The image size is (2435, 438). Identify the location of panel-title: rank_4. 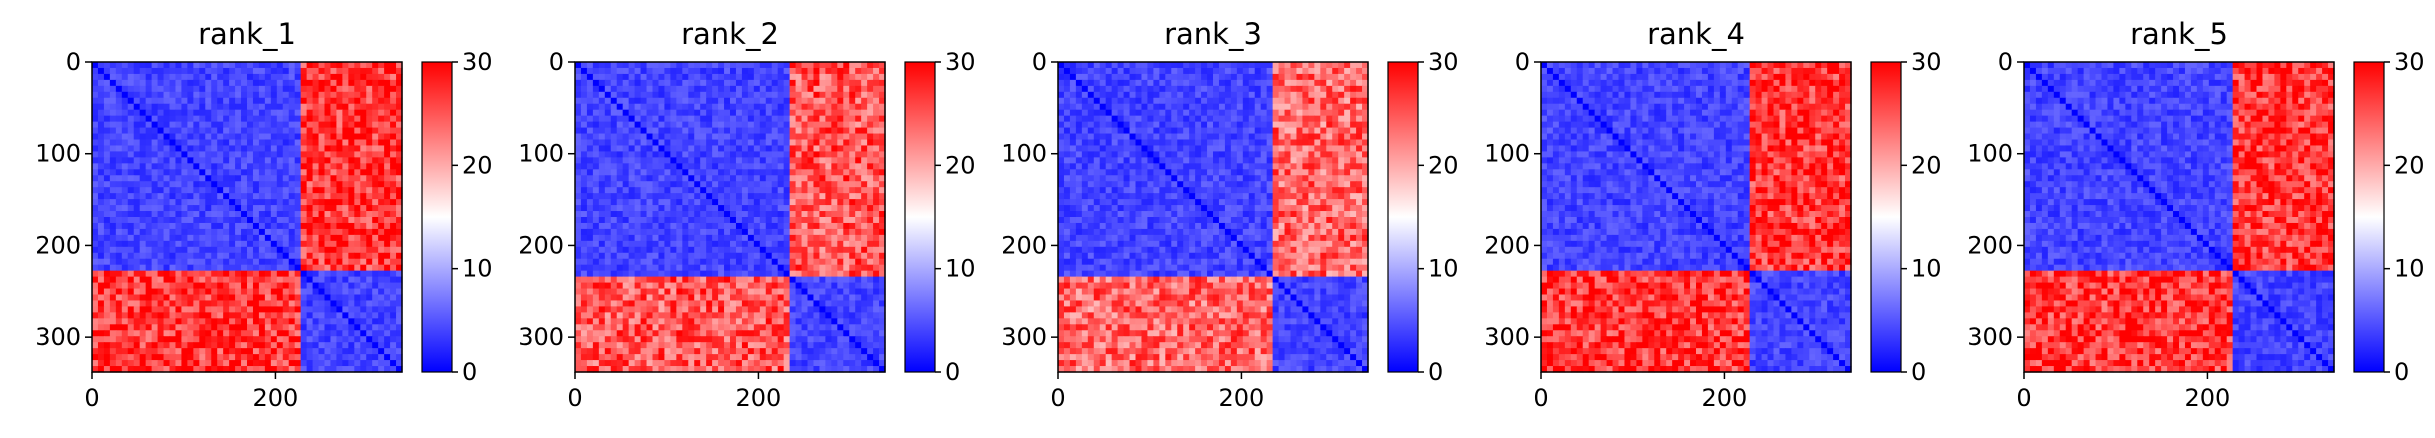
(1696, 34).